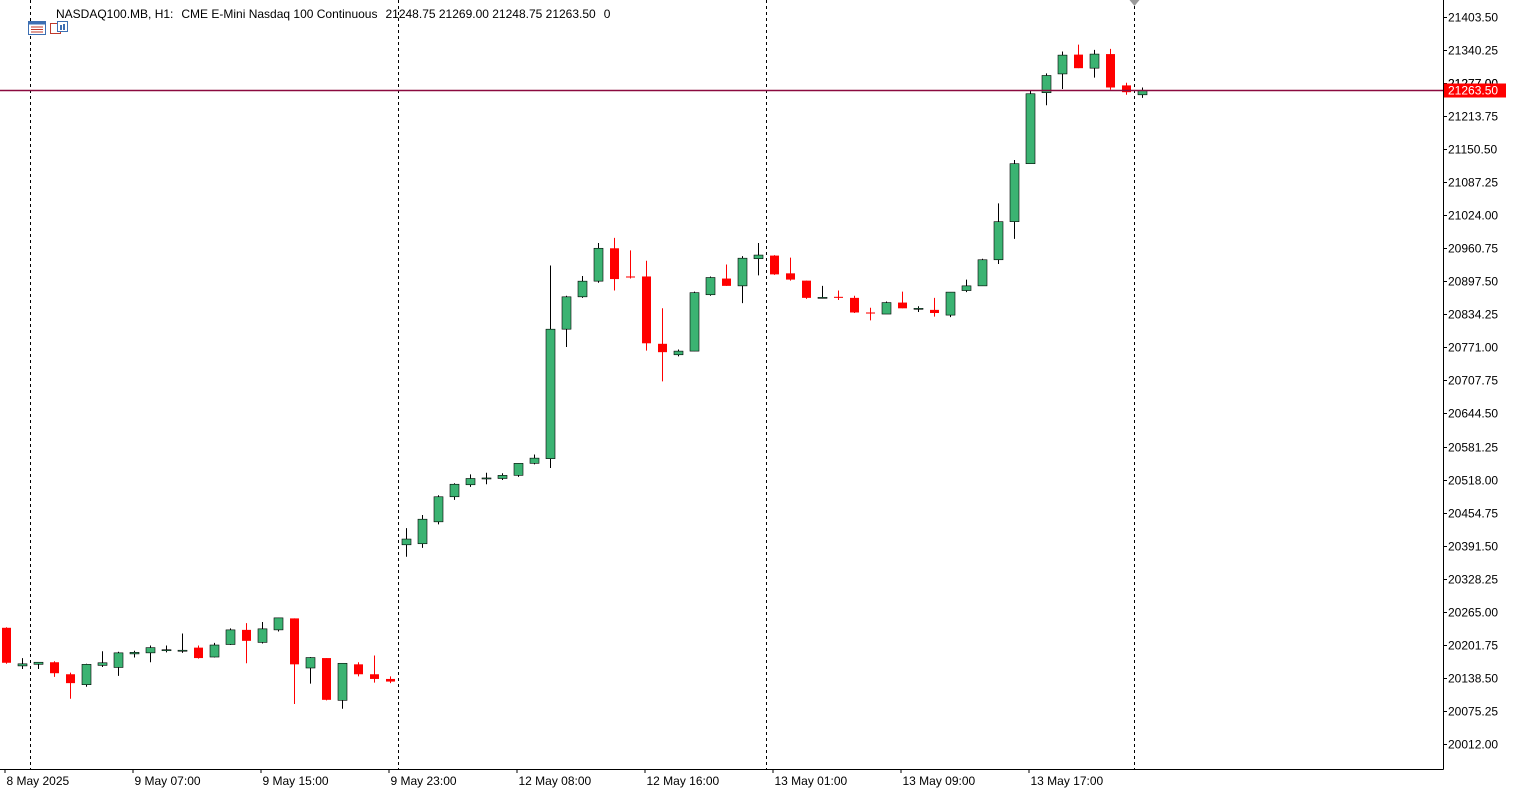 Image resolution: width=1521 pixels, height=792 pixels. Describe the element at coordinates (490, 14) in the screenshot. I see `ohlc-values: 21248.75 21269.00 21248.75 21263.50` at that location.